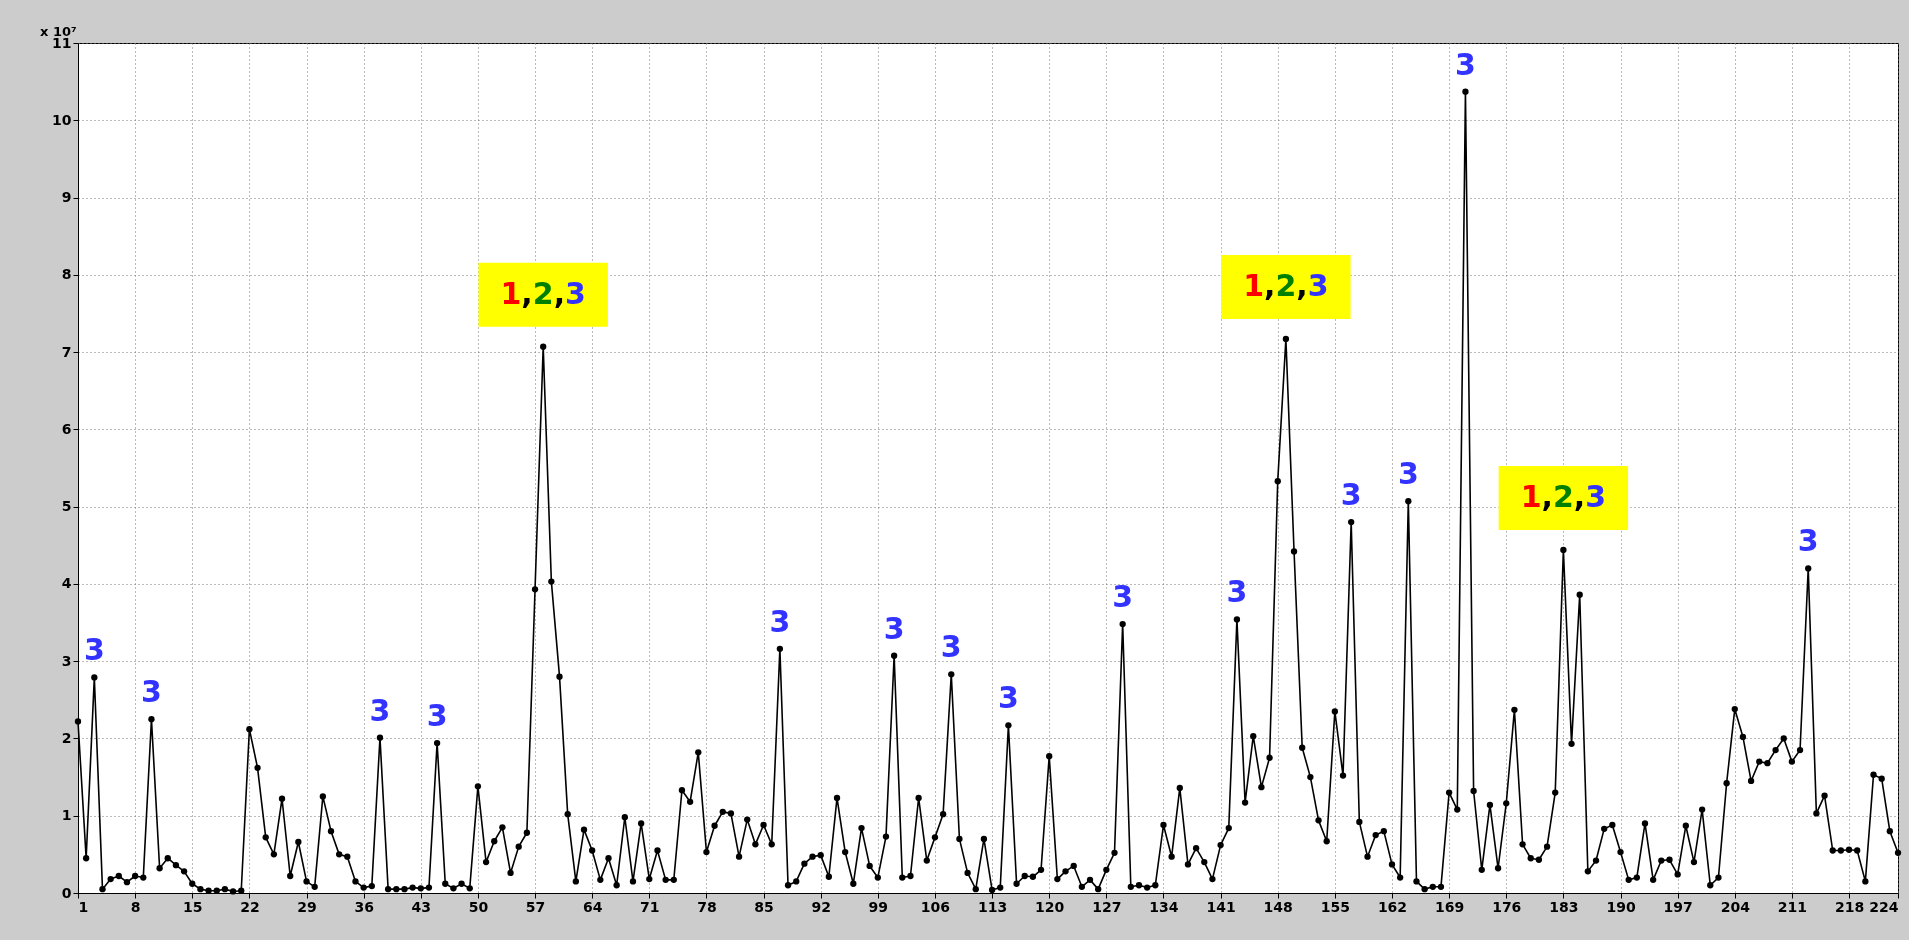 The height and width of the screenshot is (940, 1909). What do you see at coordinates (1221, 906) in the screenshot?
I see `x-tick-label: 141` at bounding box center [1221, 906].